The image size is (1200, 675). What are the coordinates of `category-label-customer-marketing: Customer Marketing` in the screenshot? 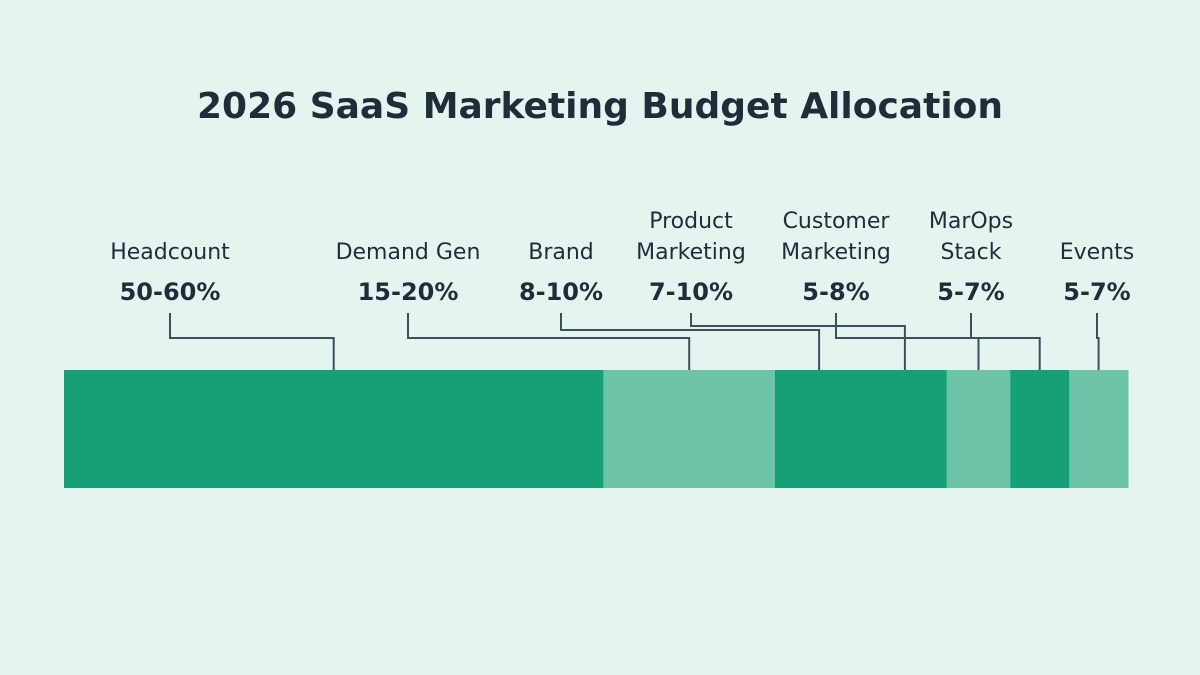 It's located at (836, 237).